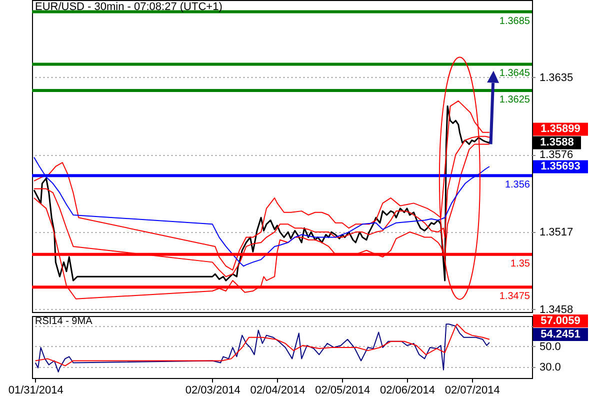 This screenshot has height=400, width=590. What do you see at coordinates (550, 367) in the screenshot?
I see `y-tick-label: 30.0` at bounding box center [550, 367].